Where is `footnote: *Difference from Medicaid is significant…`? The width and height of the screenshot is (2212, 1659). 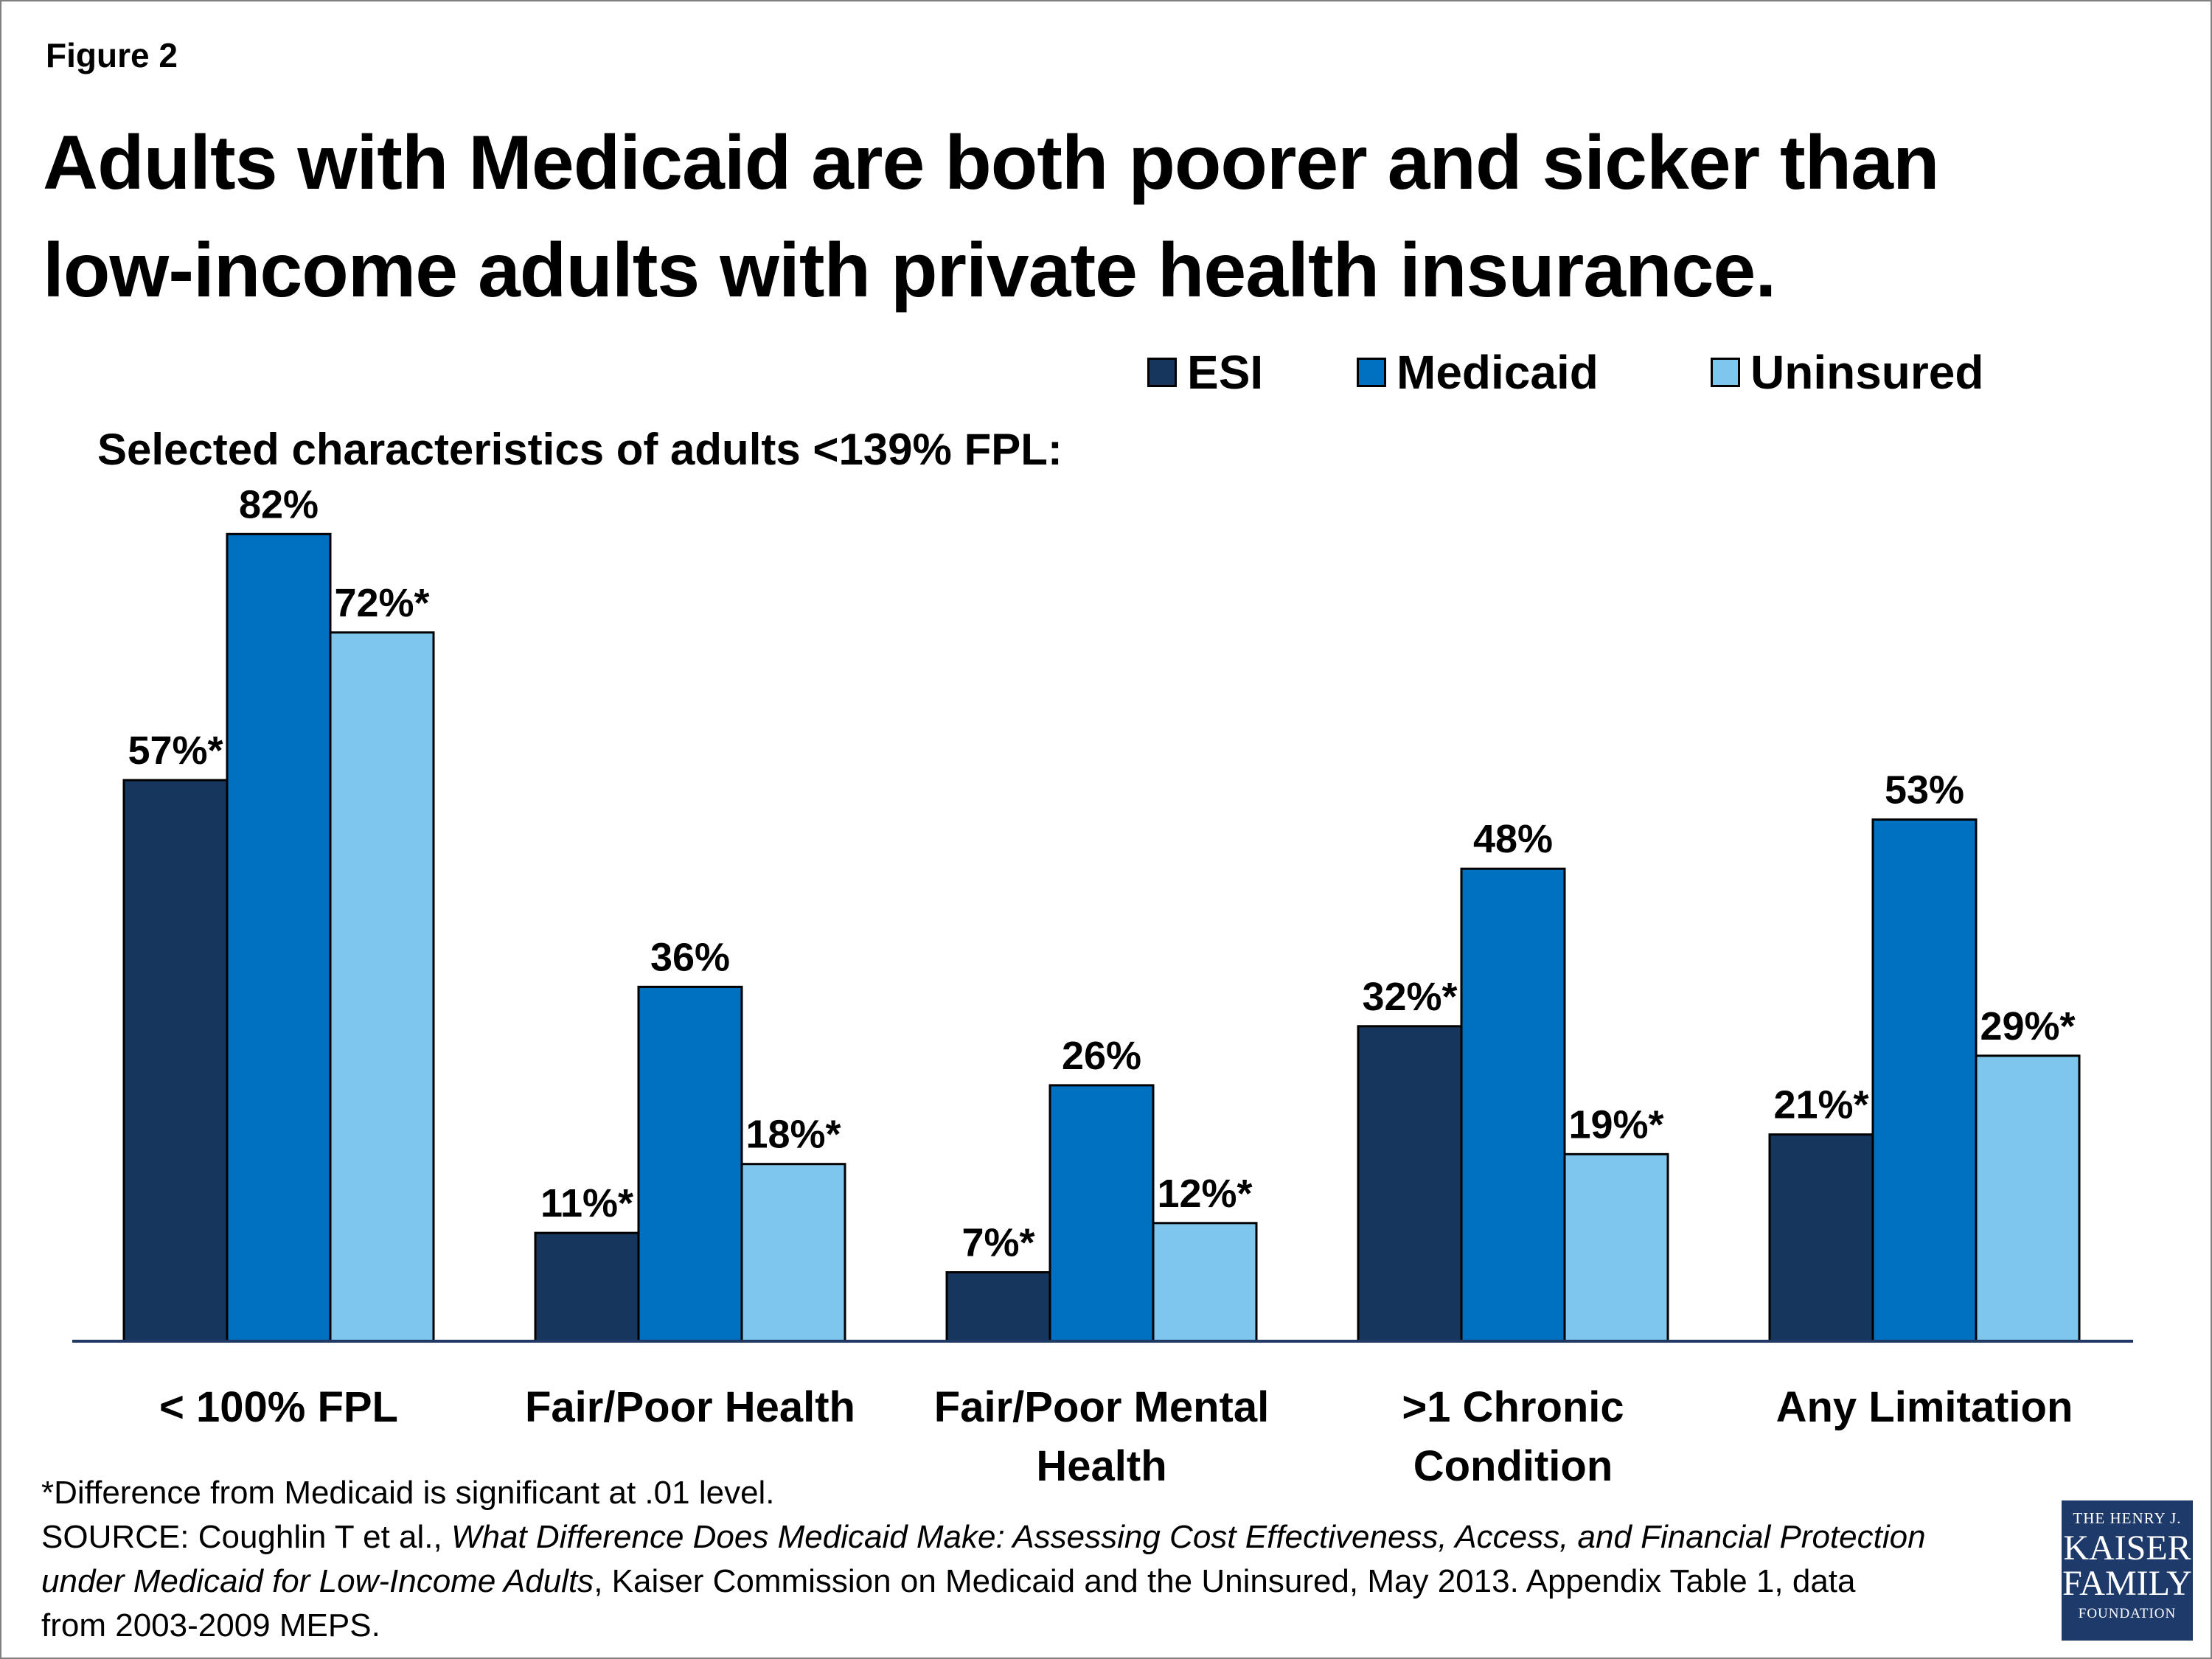 footnote: *Difference from Medicaid is significant… is located at coordinates (1036, 1559).